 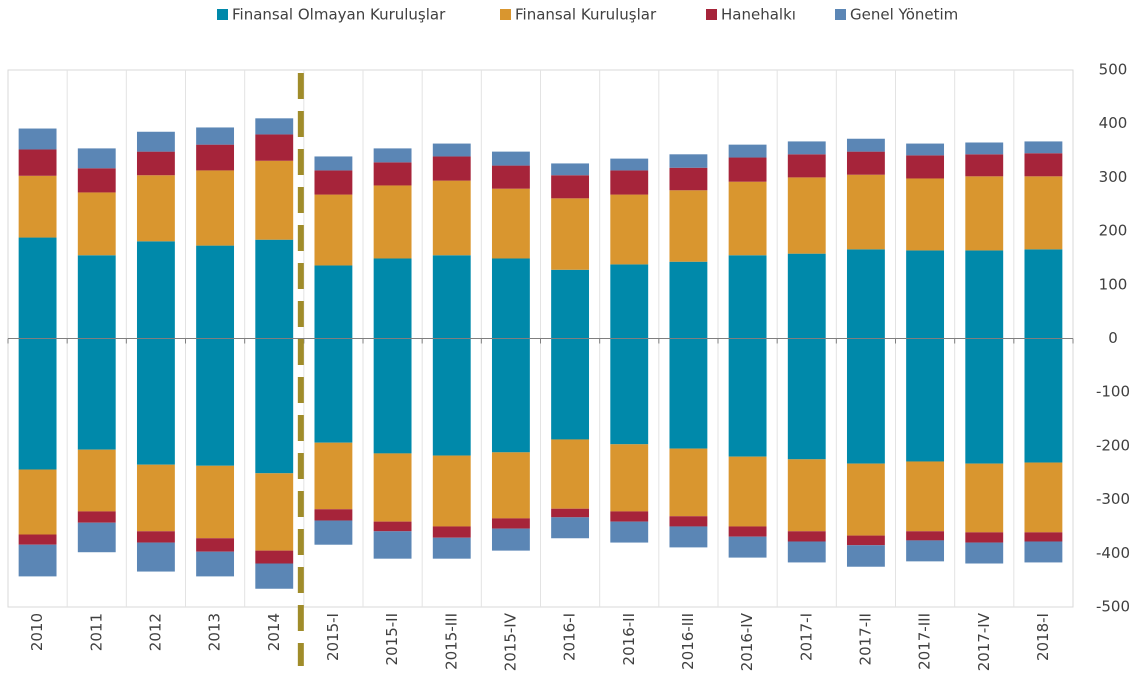 I want to click on x-tick-label: 2011, so click(x=96, y=632).